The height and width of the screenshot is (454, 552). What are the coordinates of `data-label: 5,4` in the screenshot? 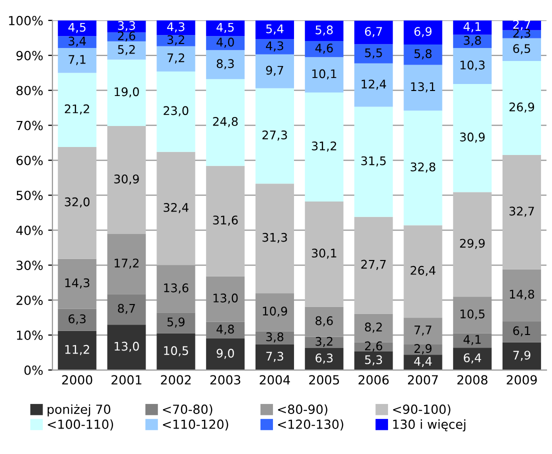 It's located at (275, 29).